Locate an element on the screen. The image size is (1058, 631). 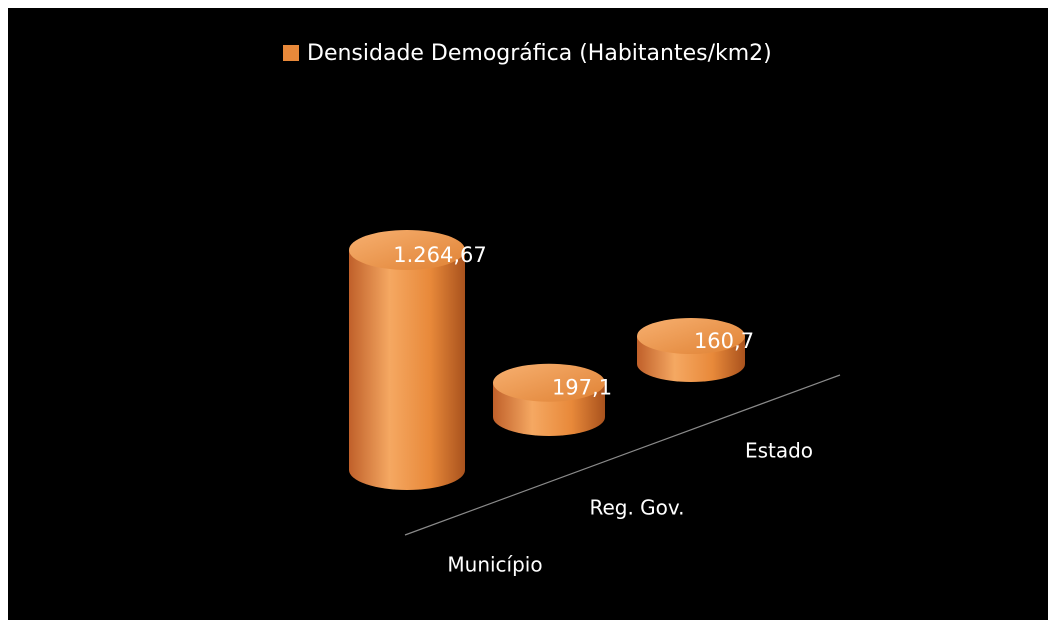
data-label: 197,1 is located at coordinates (582, 388).